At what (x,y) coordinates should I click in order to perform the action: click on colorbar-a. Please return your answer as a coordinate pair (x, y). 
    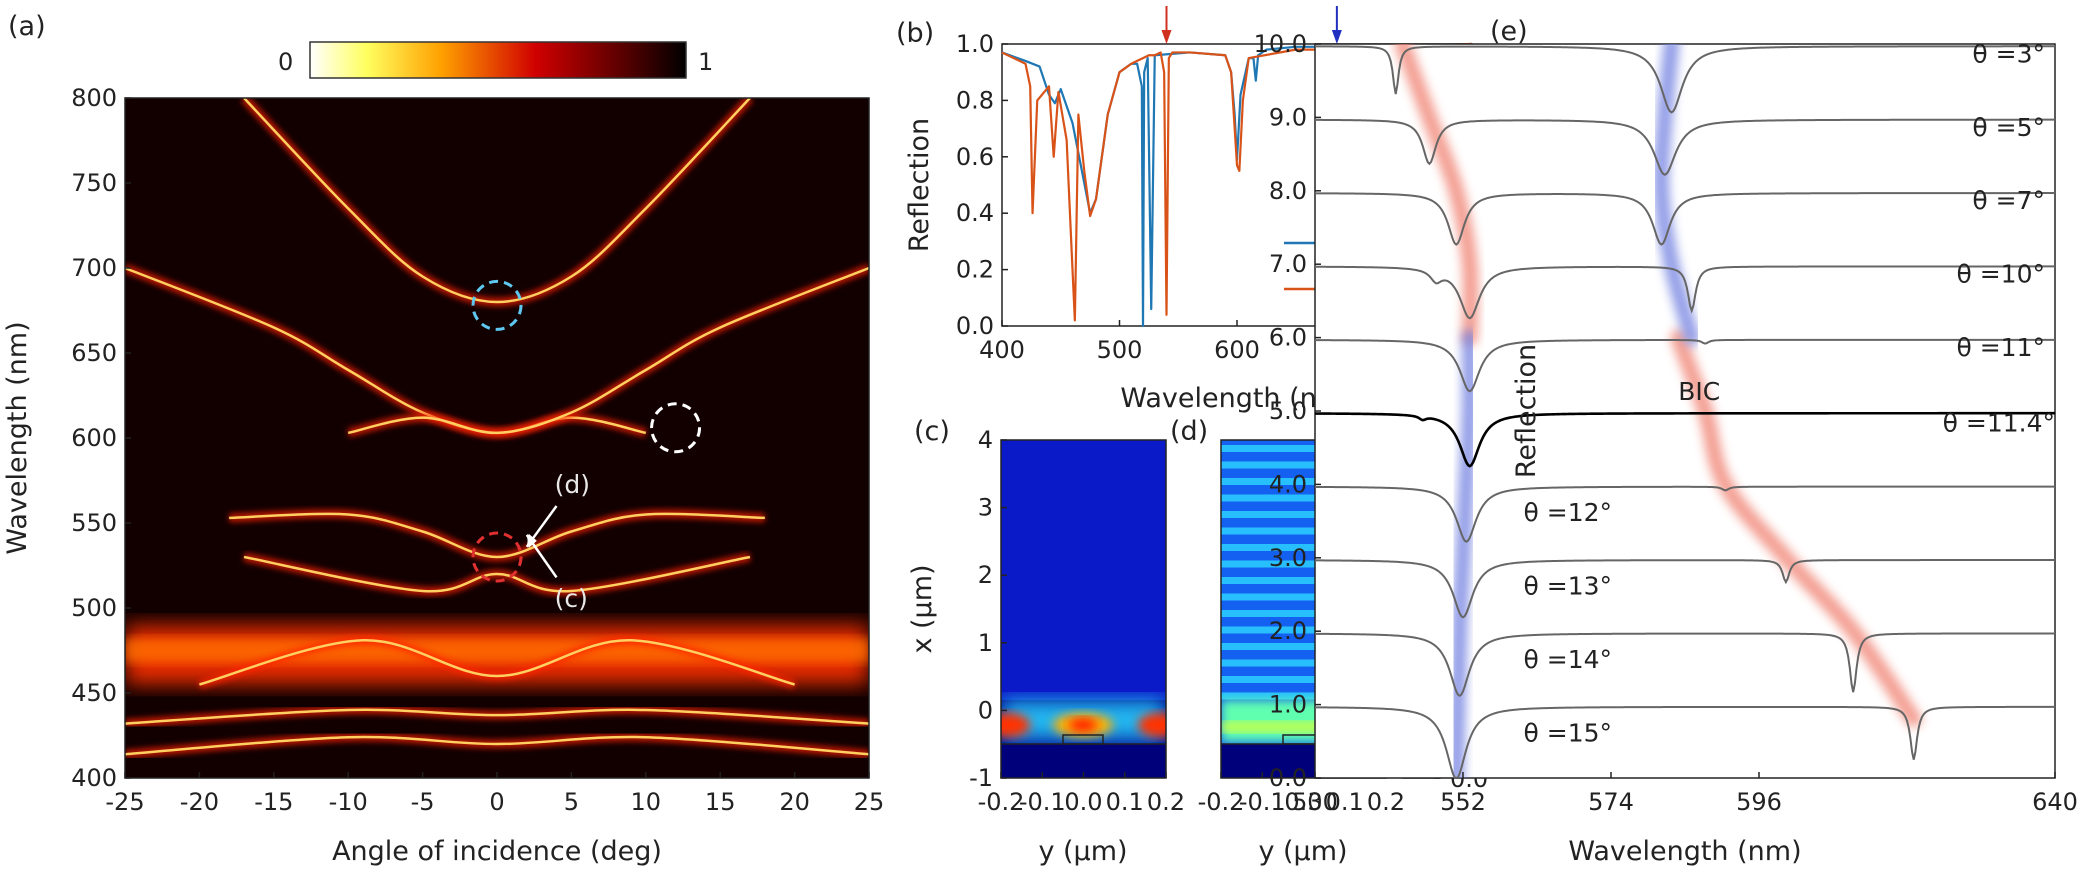
    Looking at the image, I should click on (498, 60).